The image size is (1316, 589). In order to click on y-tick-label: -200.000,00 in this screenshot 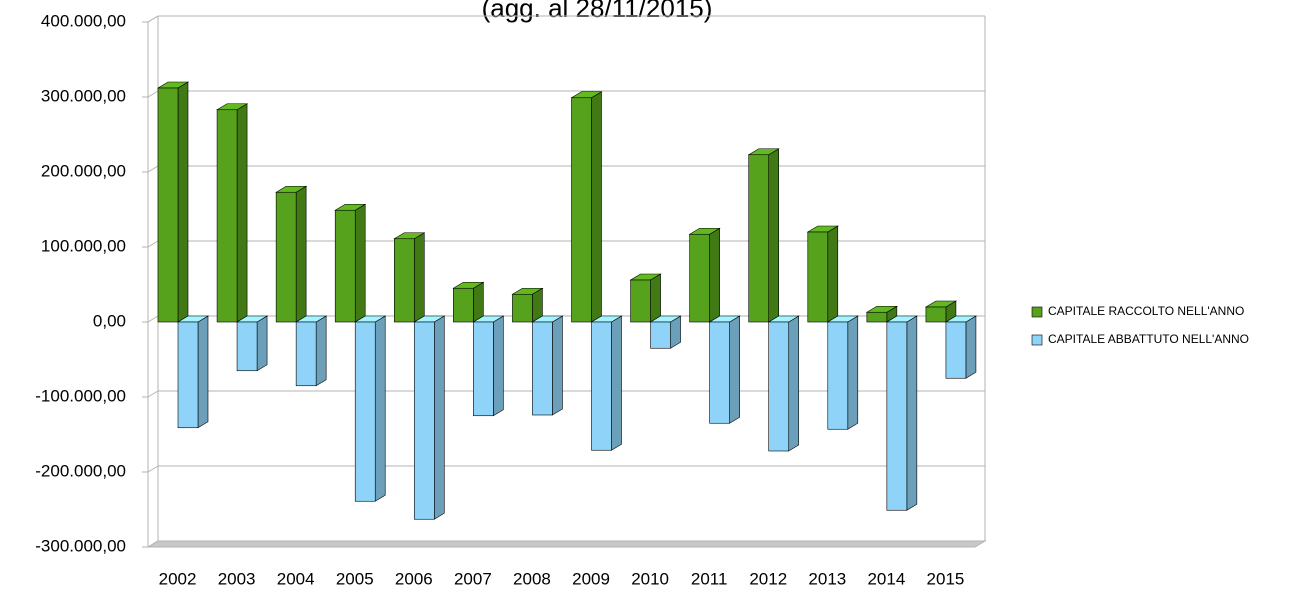, I will do `click(80, 470)`.